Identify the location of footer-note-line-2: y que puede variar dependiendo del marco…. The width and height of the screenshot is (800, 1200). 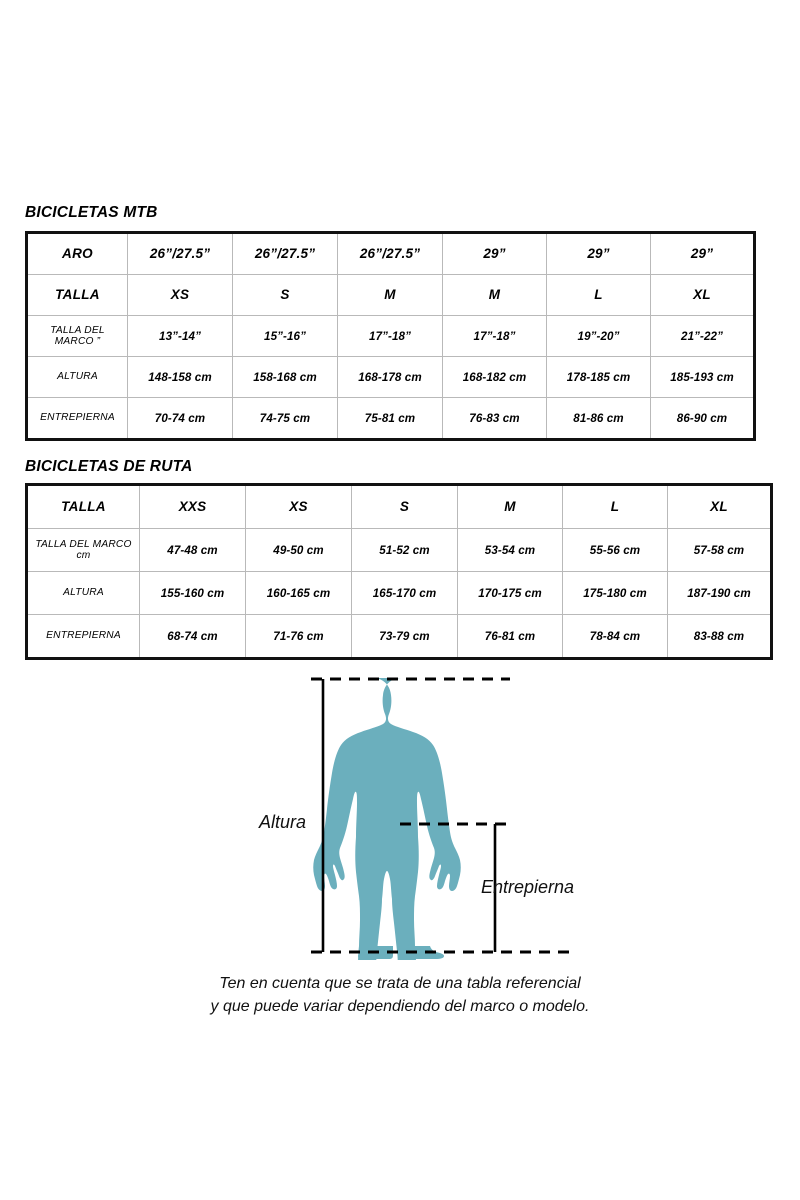
(400, 1007).